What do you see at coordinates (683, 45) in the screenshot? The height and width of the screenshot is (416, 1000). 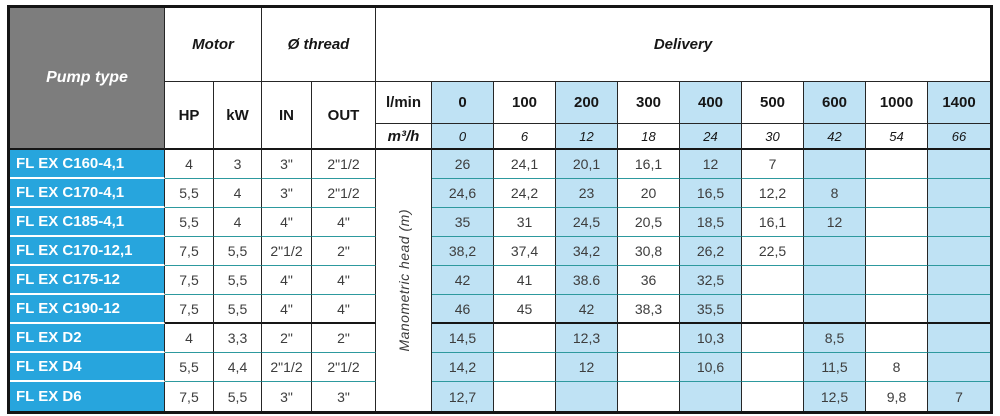 I see `delivery-header: Delivery` at bounding box center [683, 45].